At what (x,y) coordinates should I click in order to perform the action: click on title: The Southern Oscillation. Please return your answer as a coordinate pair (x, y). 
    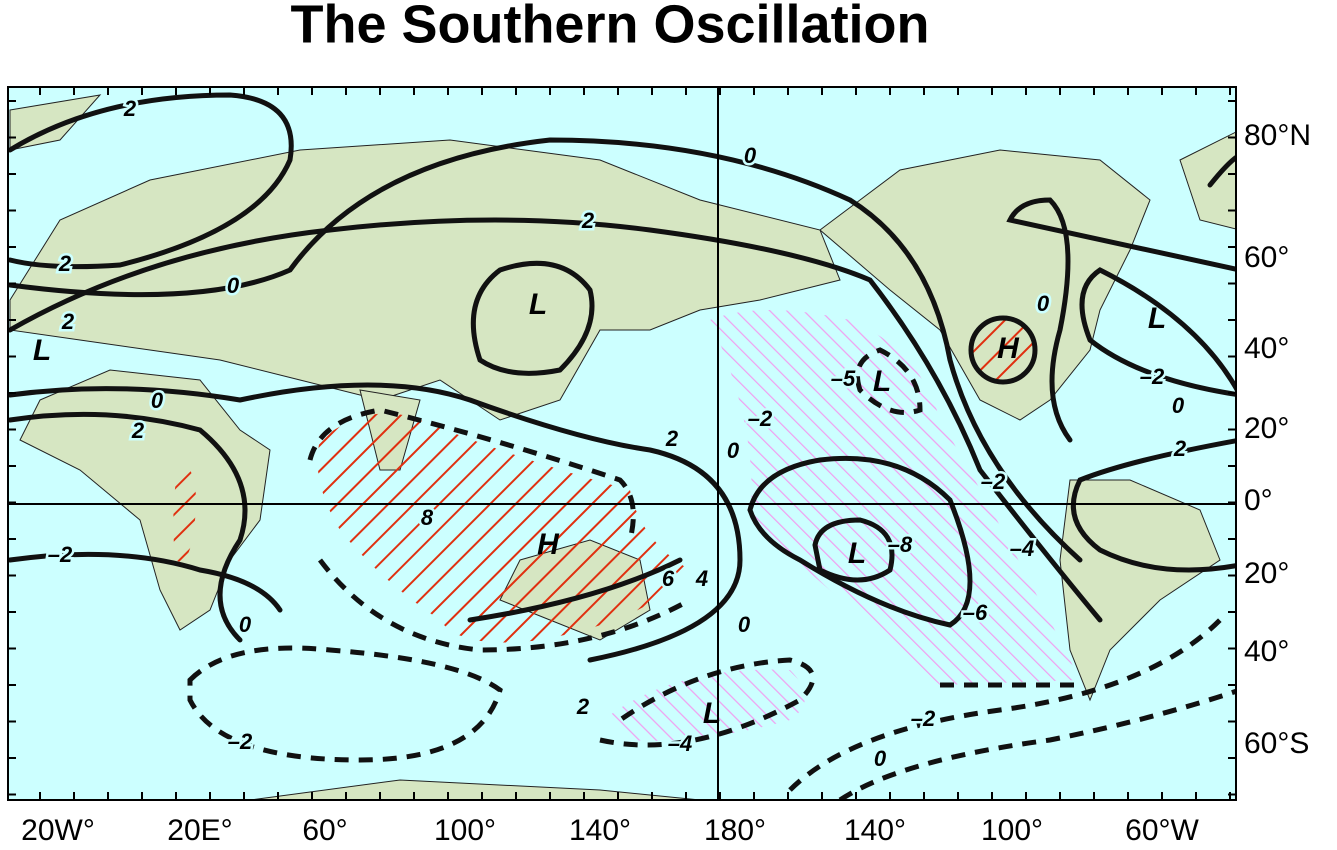
    Looking at the image, I should click on (609, 27).